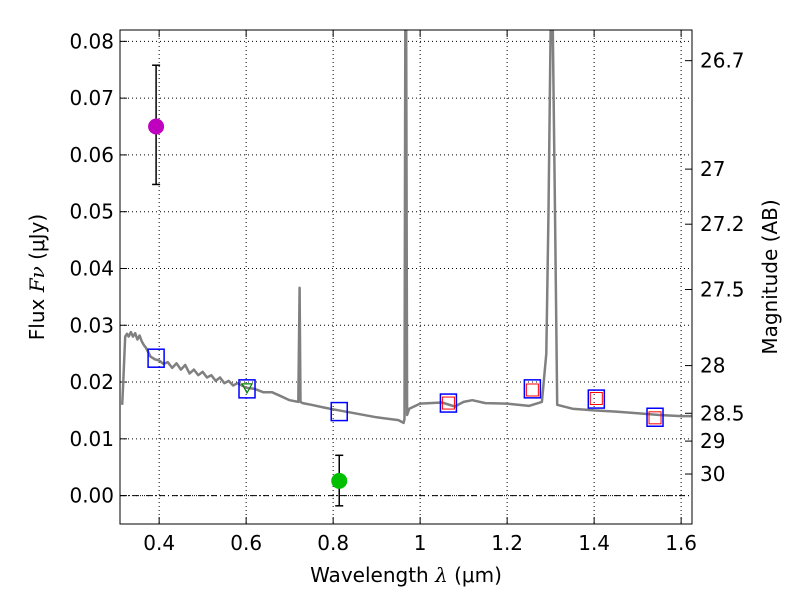 This screenshot has width=800, height=600. Describe the element at coordinates (156, 126) in the screenshot. I see `magenta-detection-point` at that location.